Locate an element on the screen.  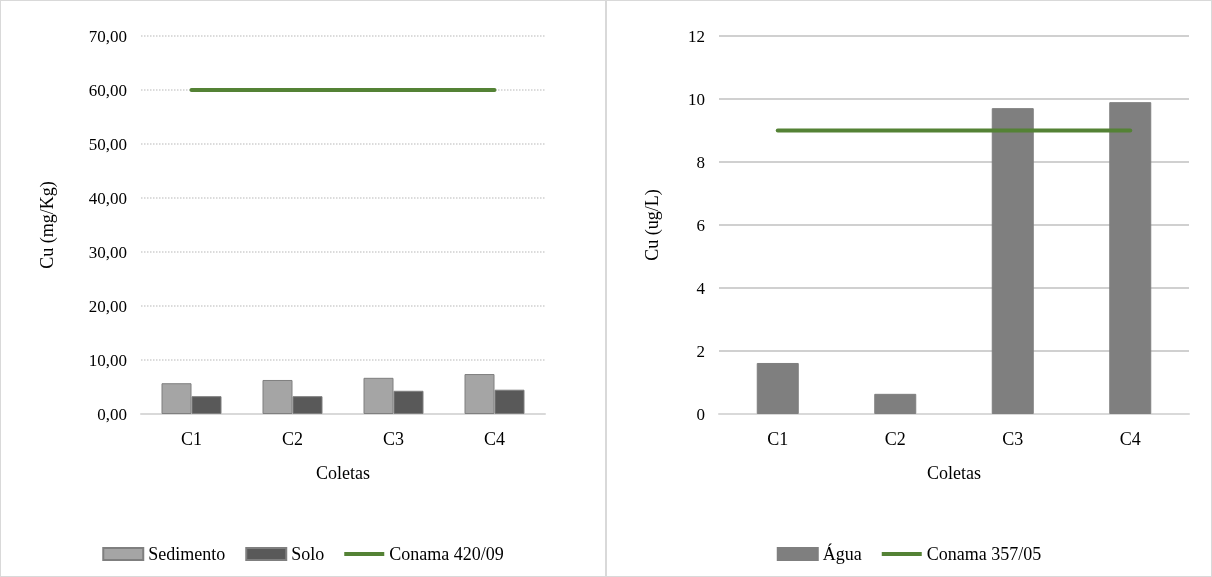
legend-label: Solo is located at coordinates (308, 554).